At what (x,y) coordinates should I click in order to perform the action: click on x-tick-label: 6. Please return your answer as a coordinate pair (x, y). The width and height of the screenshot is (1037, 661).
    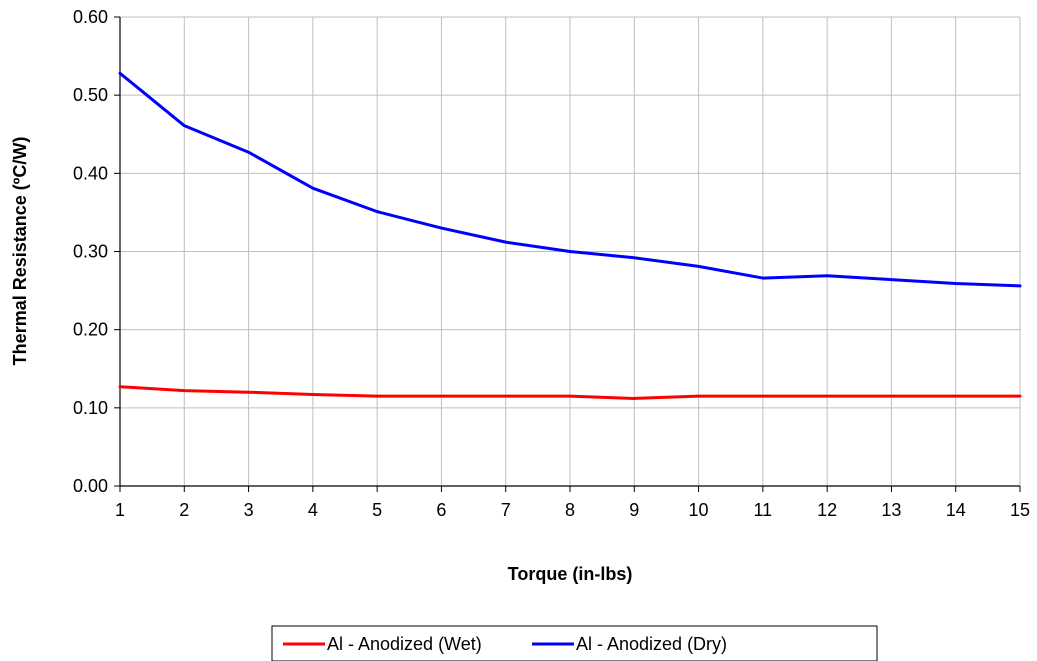
    Looking at the image, I should click on (441, 510).